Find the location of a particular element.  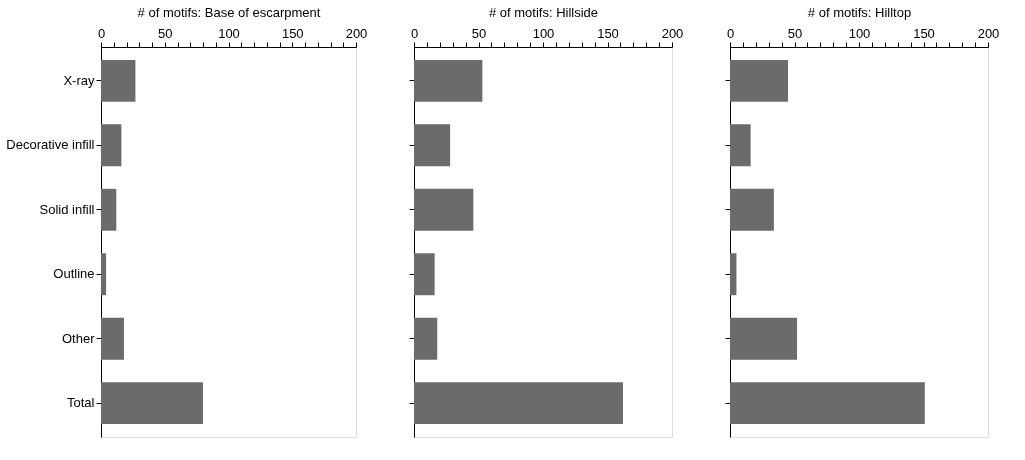

y-tick-label: Solid infill is located at coordinates (67, 209).